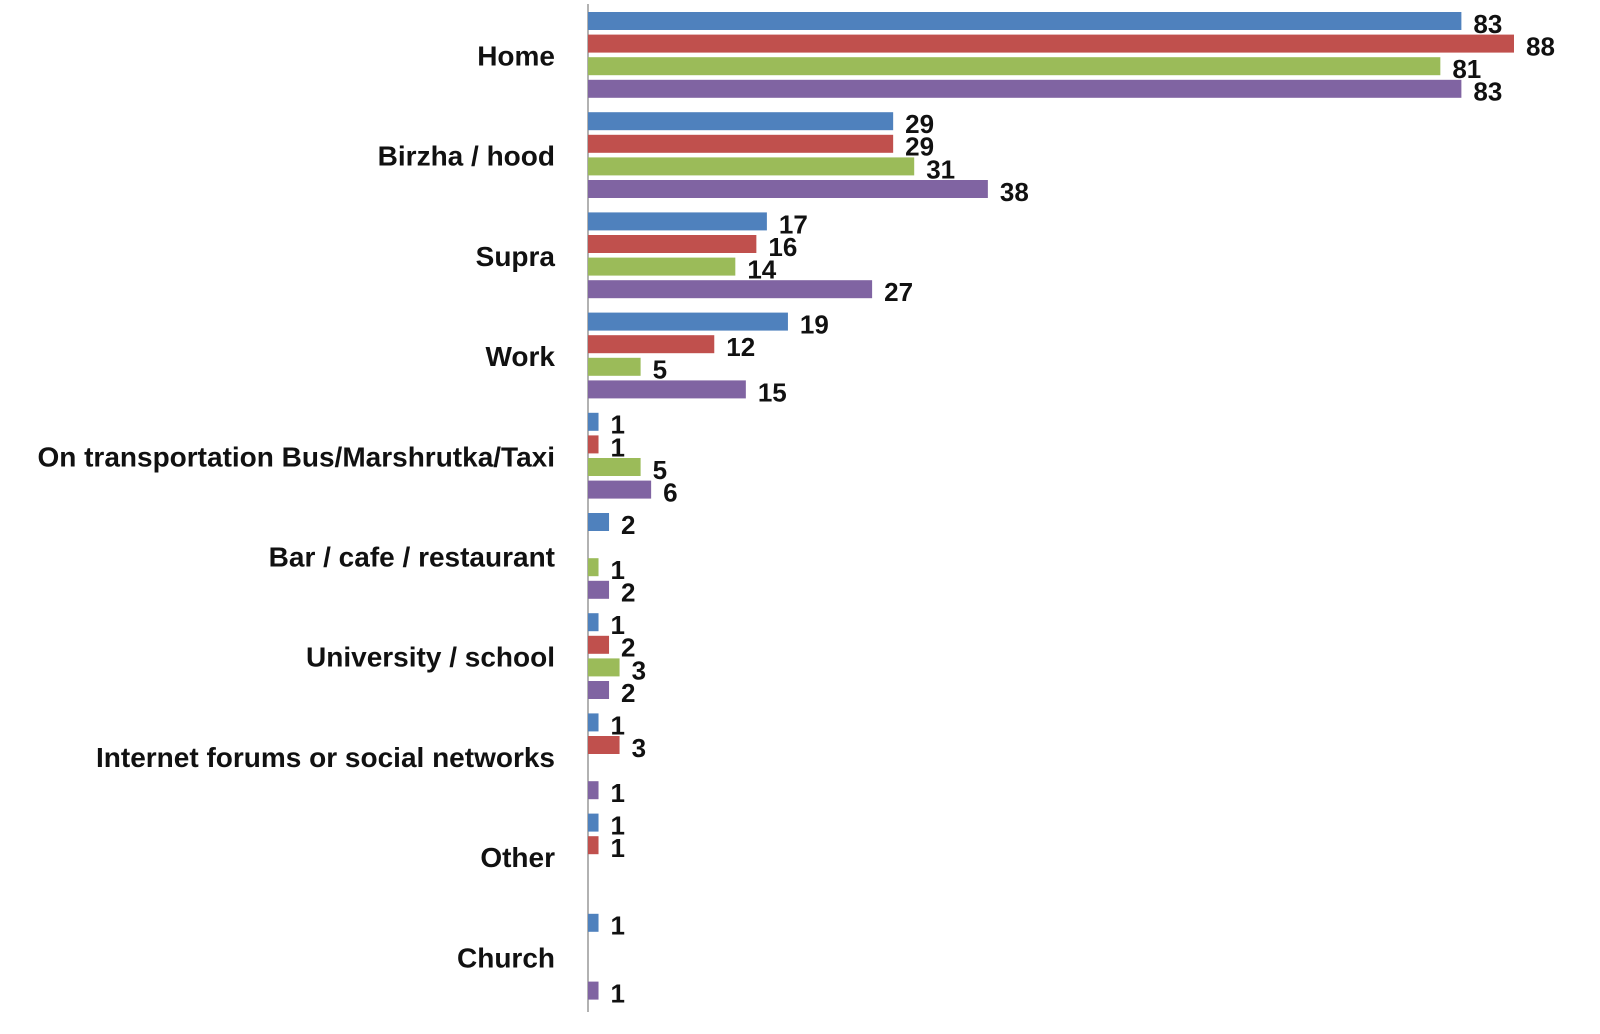 Image resolution: width=1600 pixels, height=1034 pixels. I want to click on value-label: 31, so click(940, 169).